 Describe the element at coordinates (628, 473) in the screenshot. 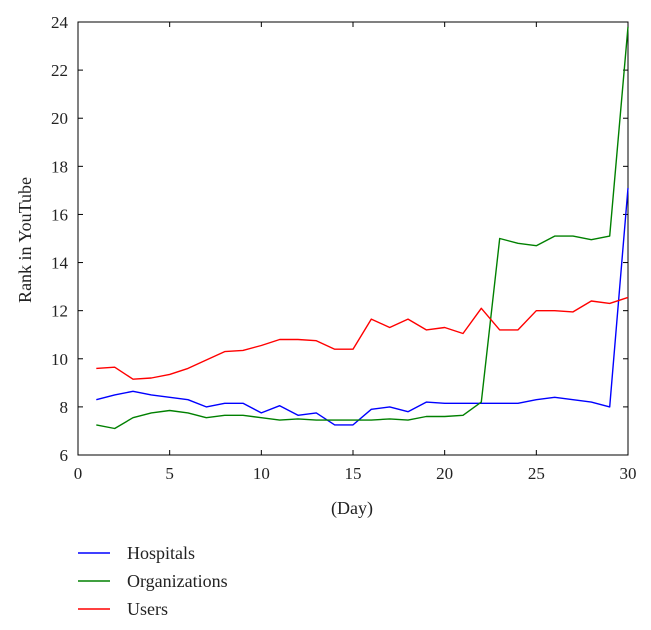

I see `x-tick-label: 30` at that location.